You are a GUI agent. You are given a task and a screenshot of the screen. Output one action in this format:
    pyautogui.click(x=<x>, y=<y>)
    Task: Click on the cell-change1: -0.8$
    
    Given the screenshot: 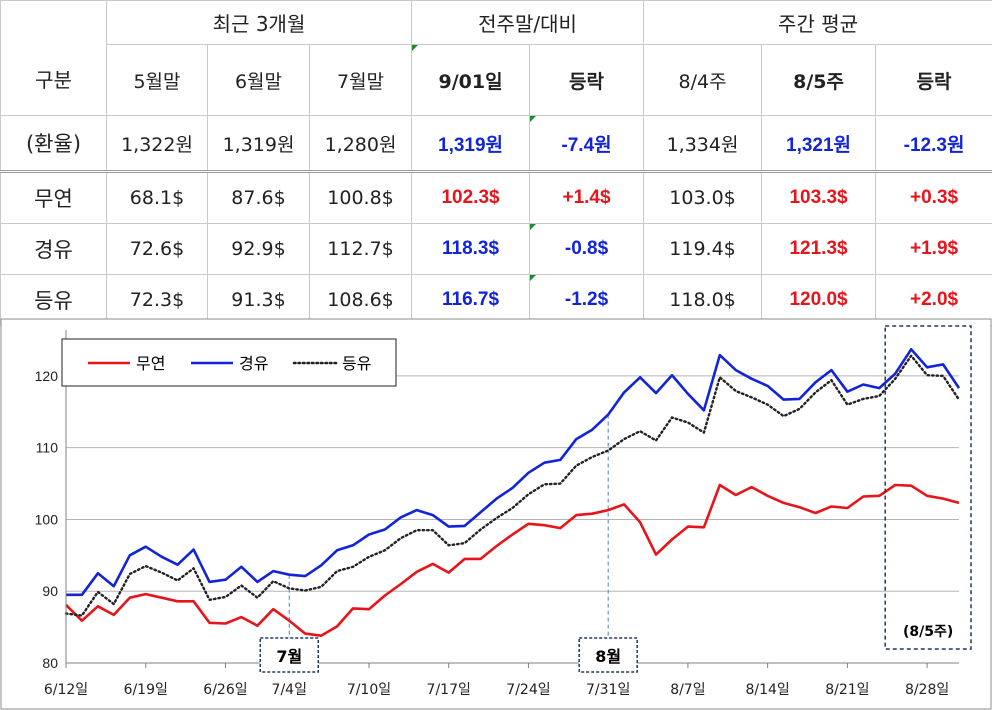 What is the action you would take?
    pyautogui.click(x=587, y=249)
    